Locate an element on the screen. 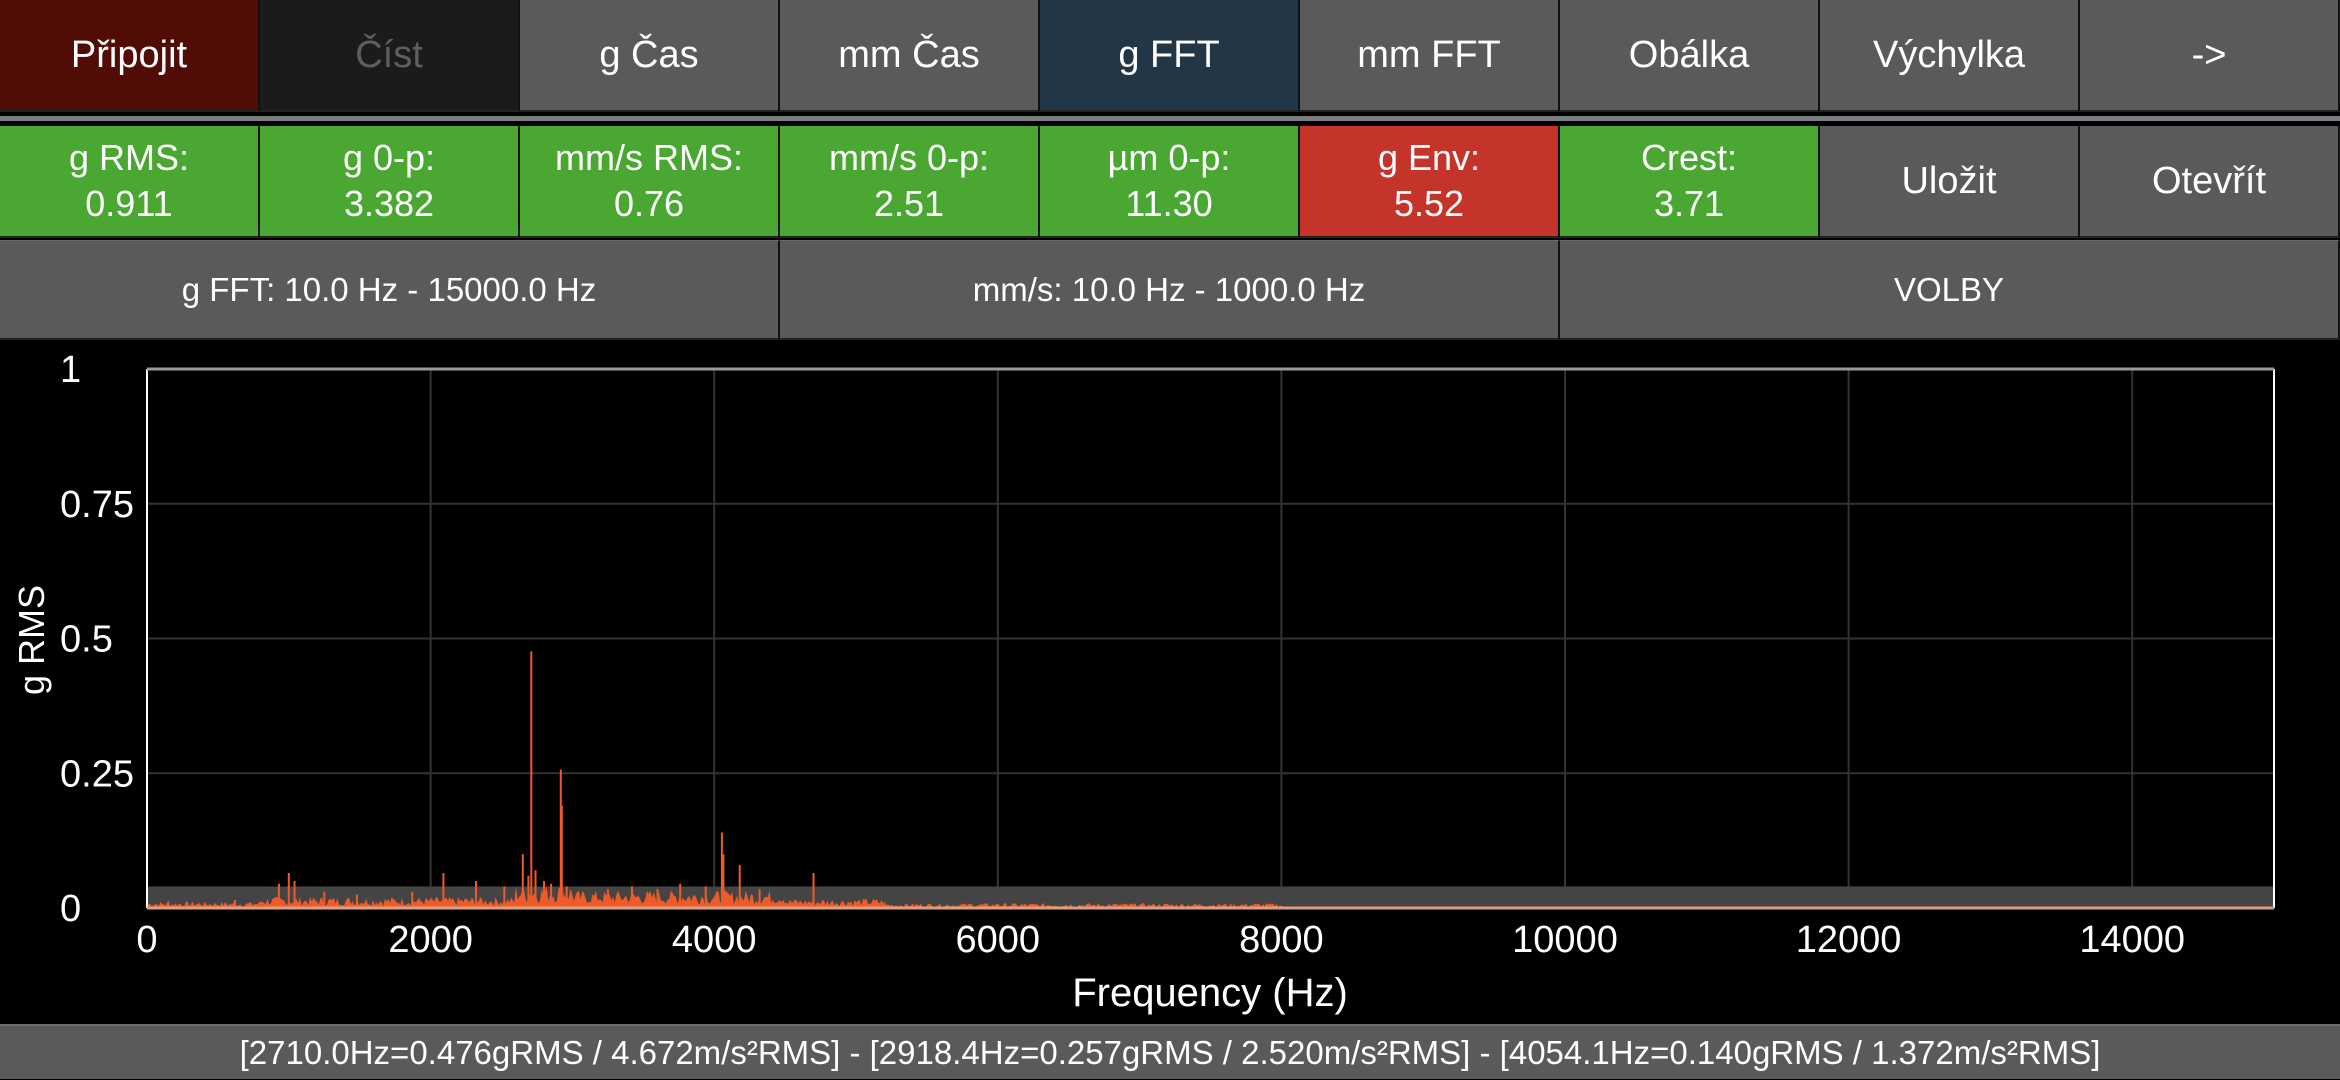  stat-mms-0p: mm/s 0-p: 2.51 is located at coordinates (910, 182).